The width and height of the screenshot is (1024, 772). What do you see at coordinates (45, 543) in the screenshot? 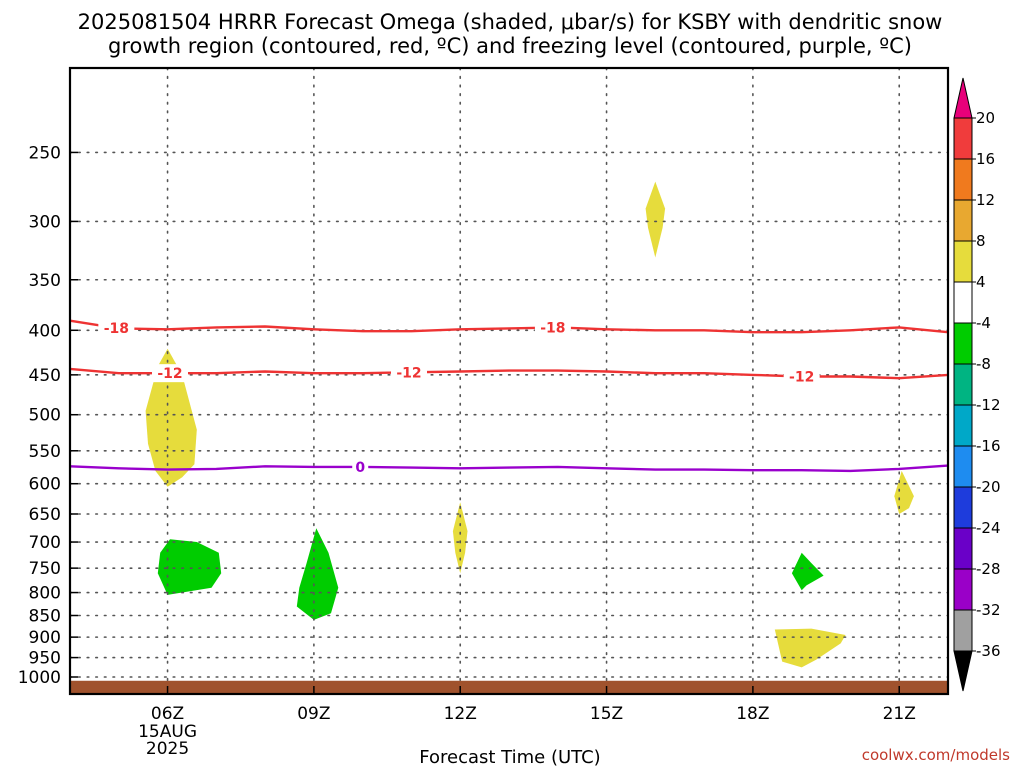
I see `y-tick-label: 700` at bounding box center [45, 543].